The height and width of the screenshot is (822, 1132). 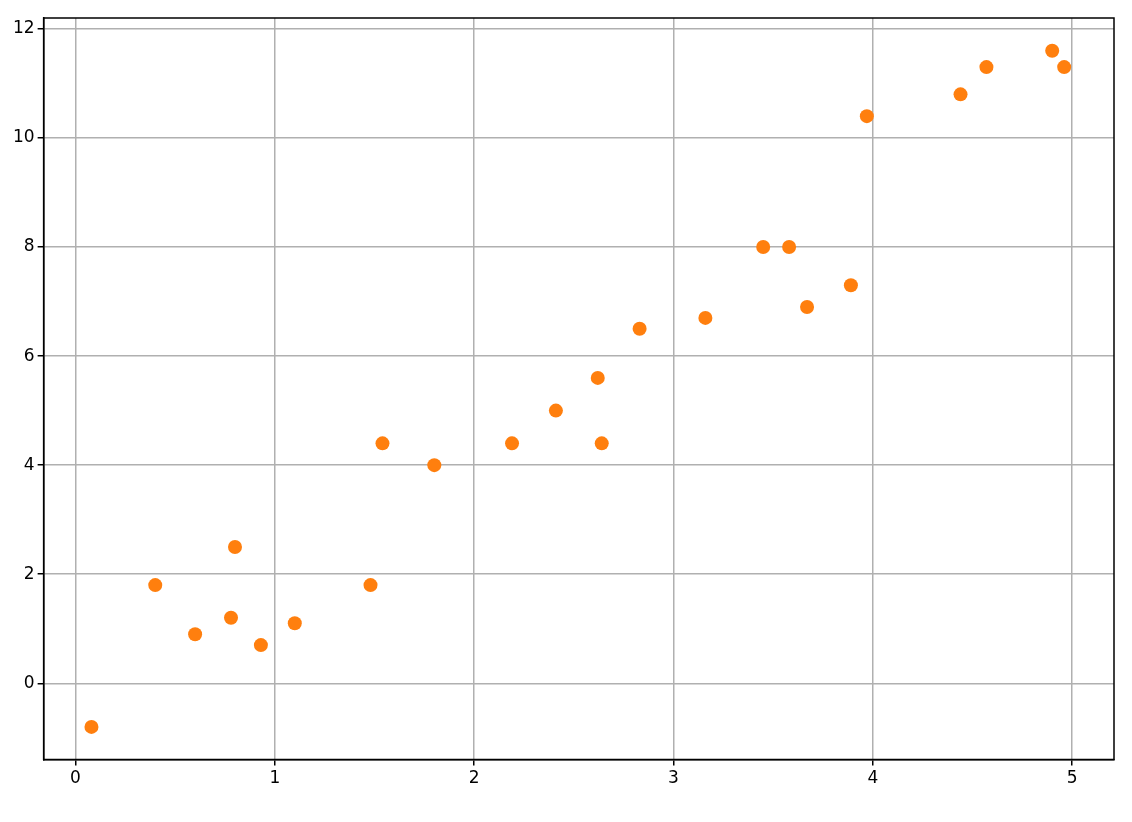 What do you see at coordinates (1072, 777) in the screenshot?
I see `x-tick-label: 5` at bounding box center [1072, 777].